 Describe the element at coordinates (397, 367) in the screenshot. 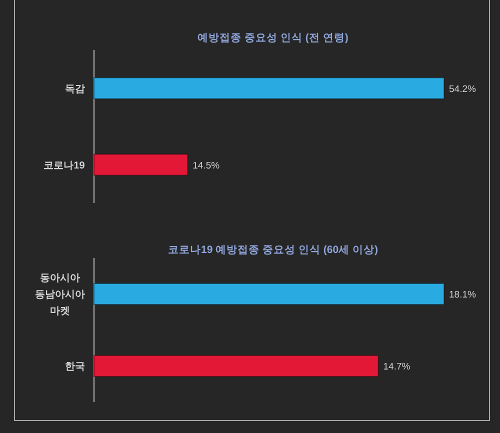

I see `data-label: 14.7%` at that location.